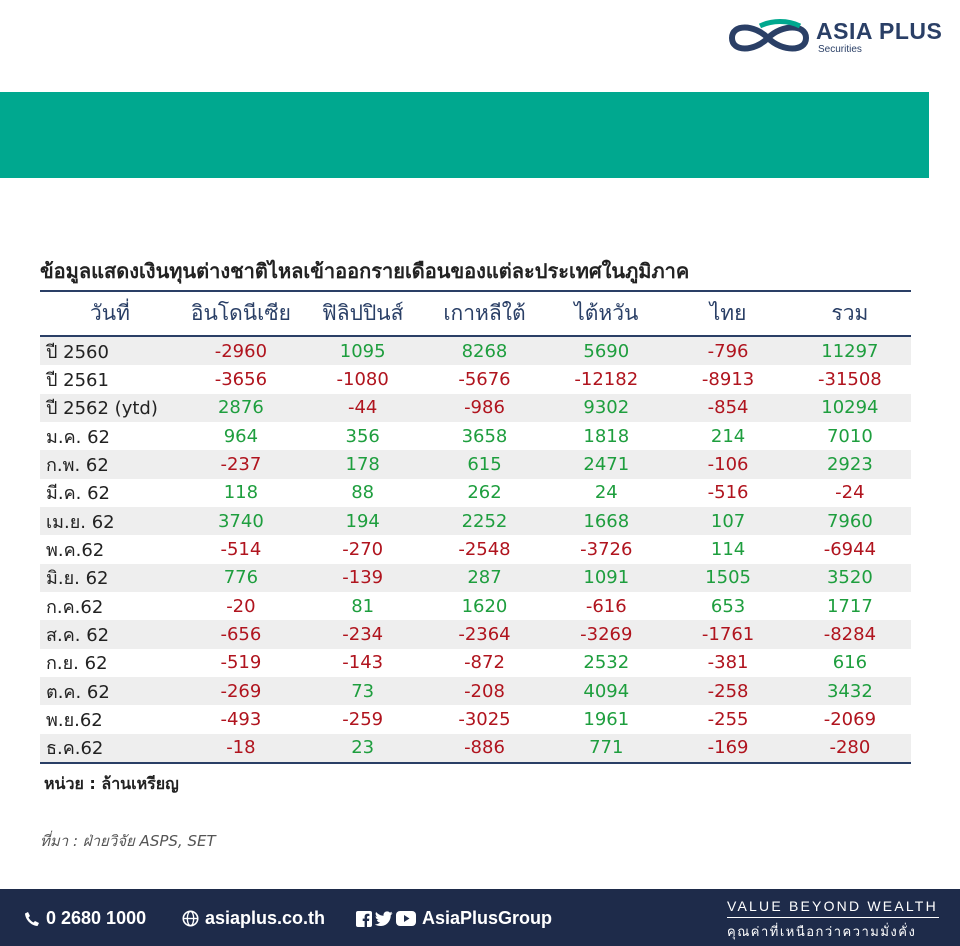 The image size is (960, 946). I want to click on table-row: ปี 2562 (ytd) 2876 -44 -986 9302 -854 10294, so click(475, 407).